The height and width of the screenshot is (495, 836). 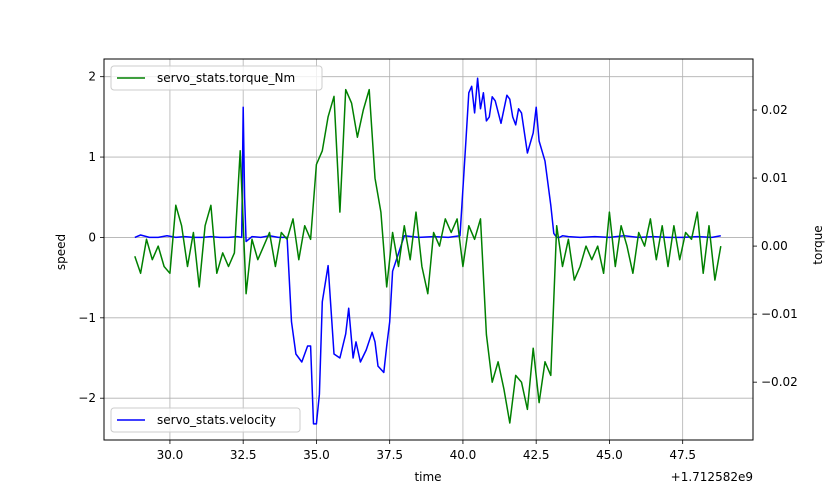 I want to click on x-axis-ticks: 30.0 32.5 35.0 37.5 40.0 42.5 45.0 47.5, so click(x=426, y=451).